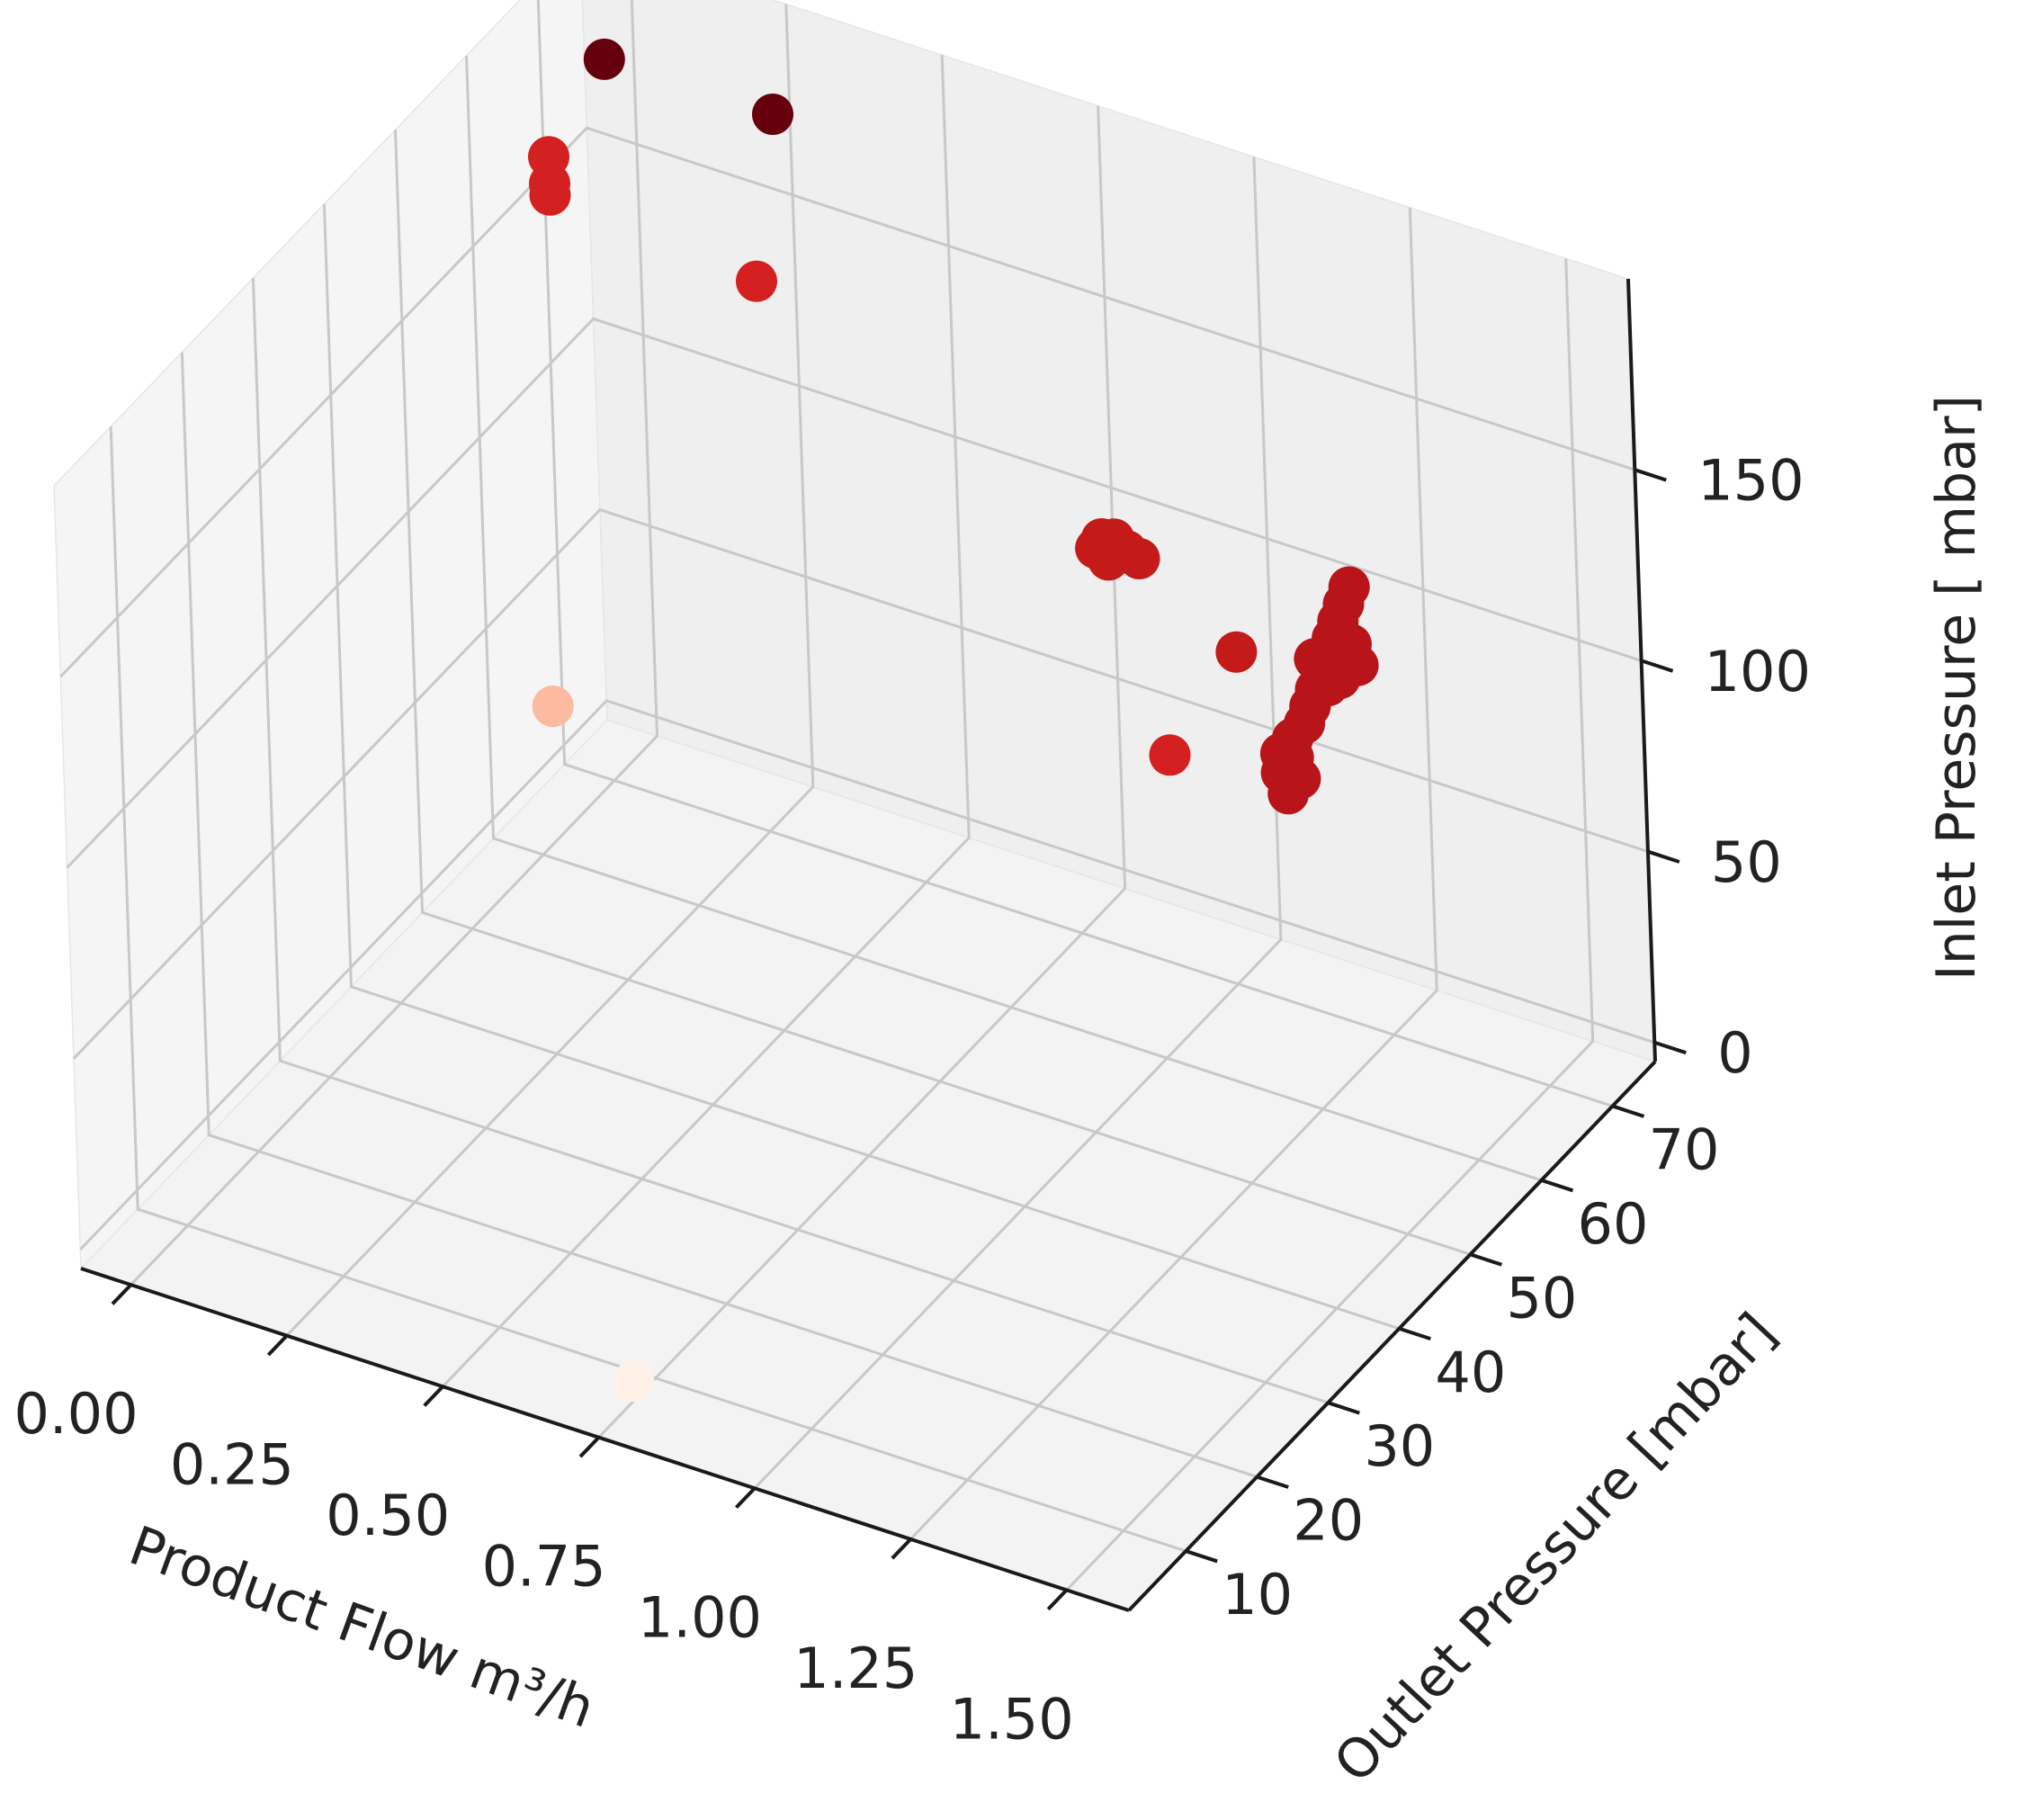 This screenshot has width=2024, height=1820. Describe the element at coordinates (388, 1516) in the screenshot. I see `x-tick-label: 0.50` at that location.